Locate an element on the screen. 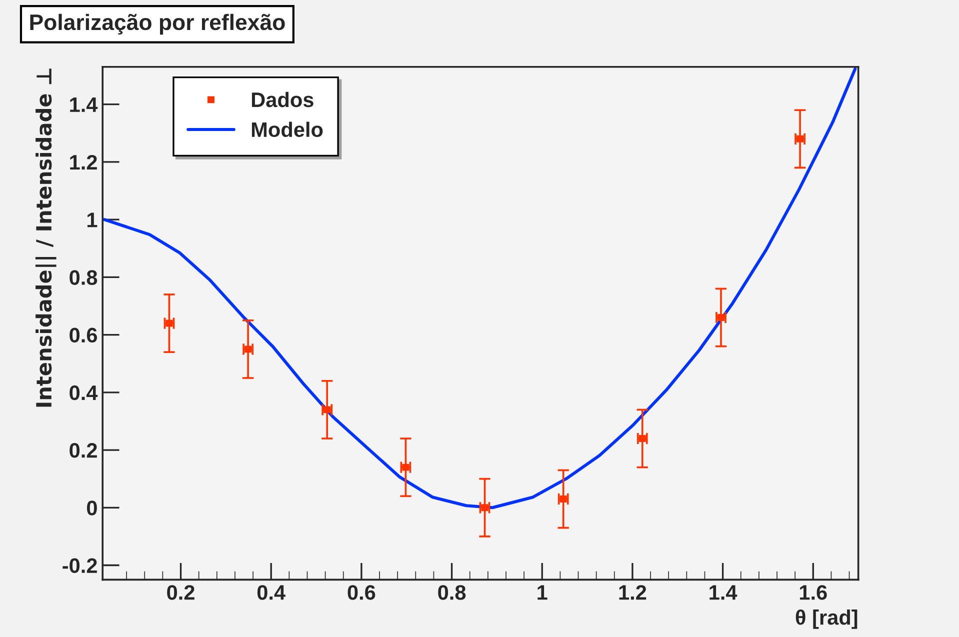 The height and width of the screenshot is (637, 959). x-tick-label: 0.2 is located at coordinates (180, 592).